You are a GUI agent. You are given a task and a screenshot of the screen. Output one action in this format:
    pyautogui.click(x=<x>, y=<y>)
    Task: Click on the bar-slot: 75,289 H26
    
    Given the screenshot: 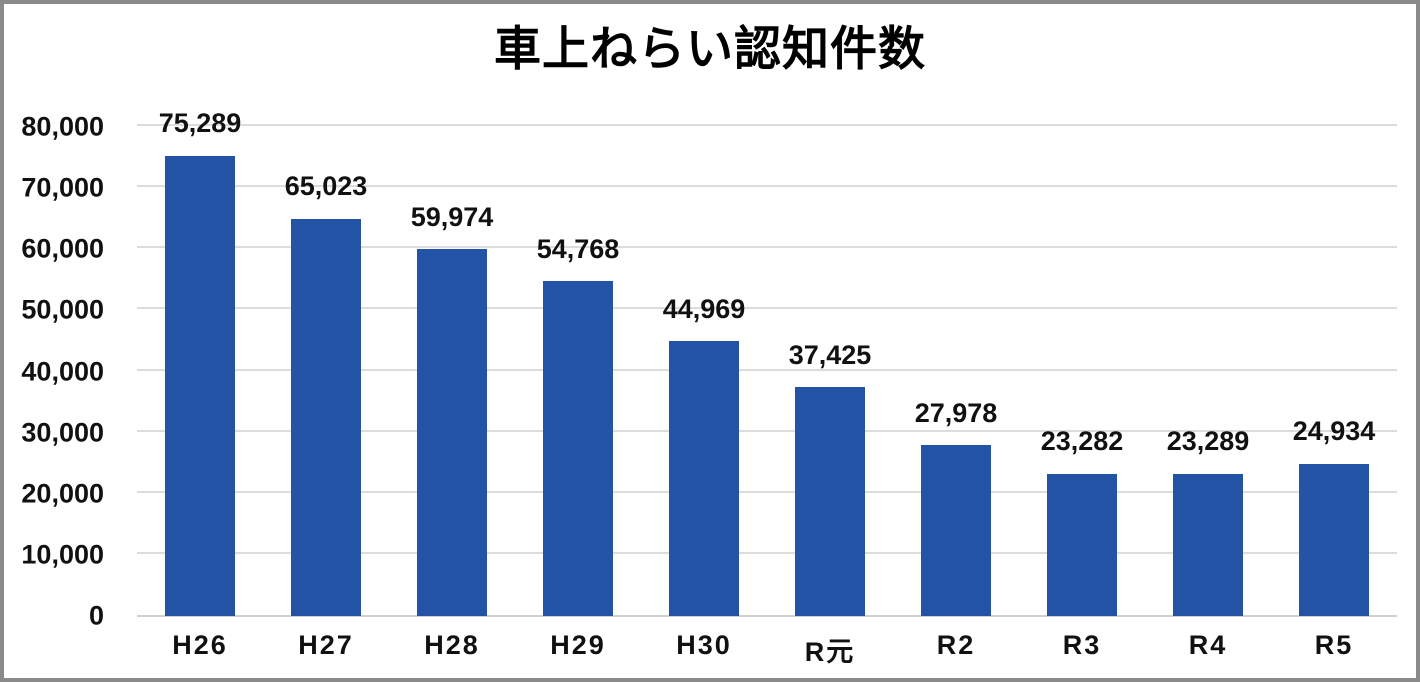 What is the action you would take?
    pyautogui.click(x=200, y=384)
    